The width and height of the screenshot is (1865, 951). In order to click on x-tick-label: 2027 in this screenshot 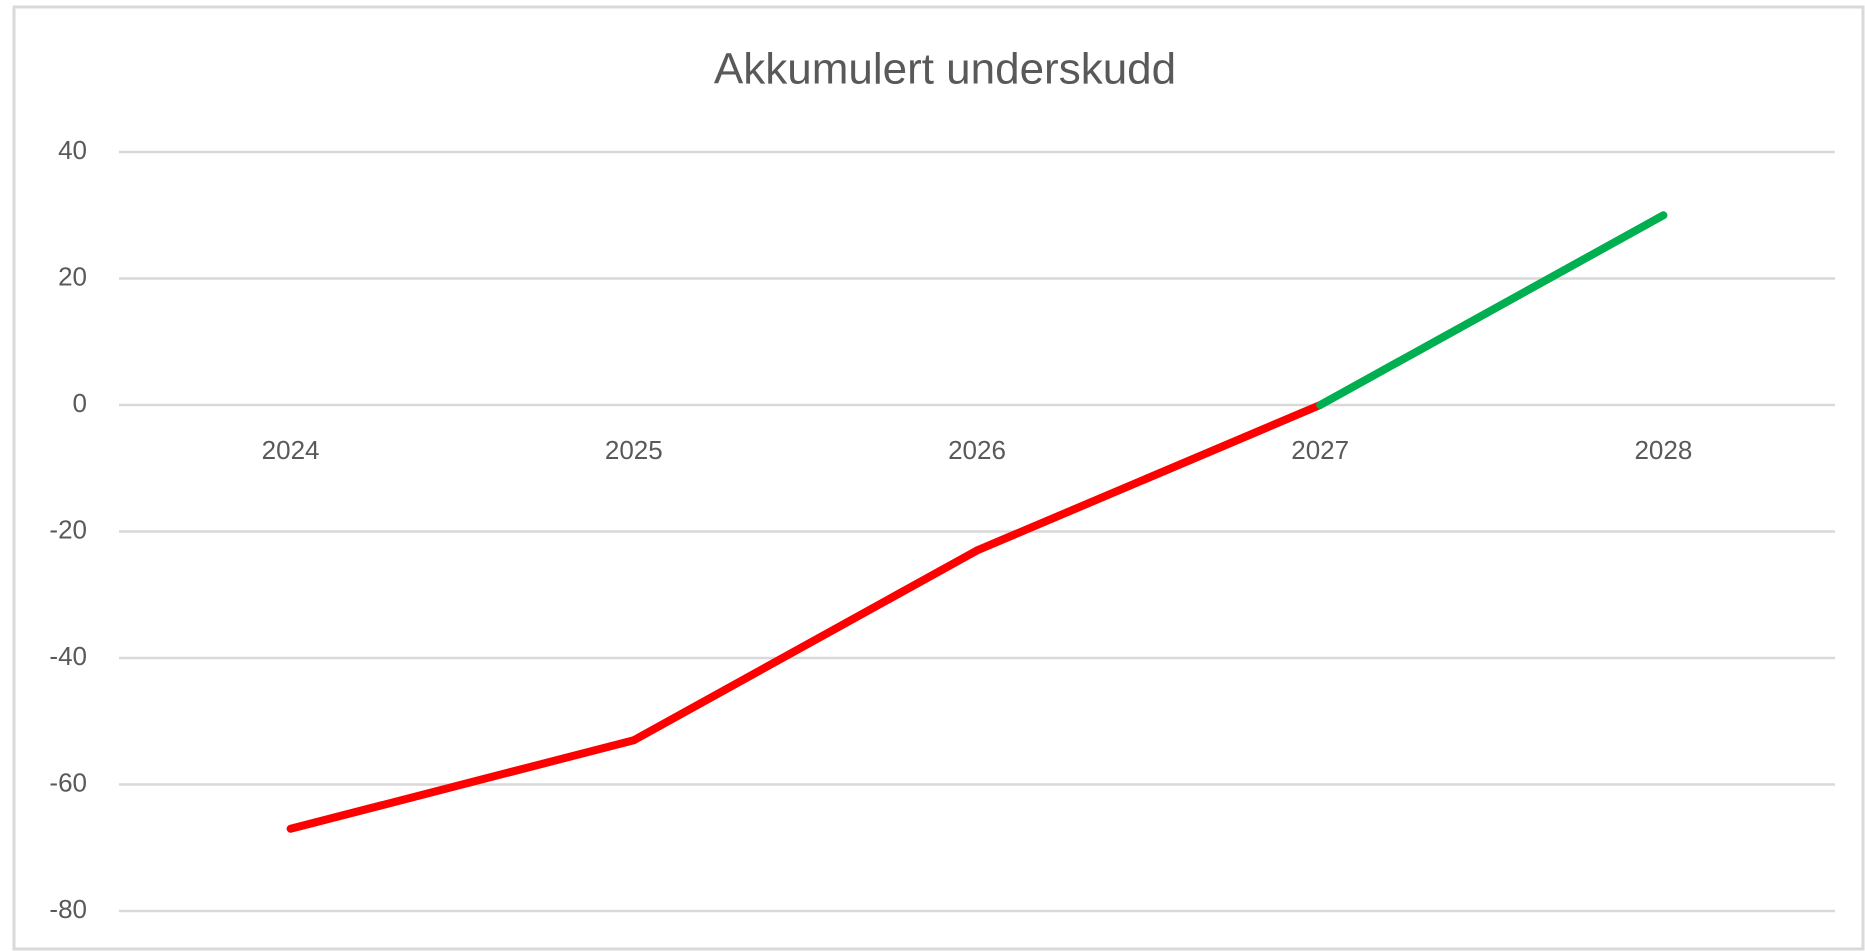, I will do `click(1320, 450)`.